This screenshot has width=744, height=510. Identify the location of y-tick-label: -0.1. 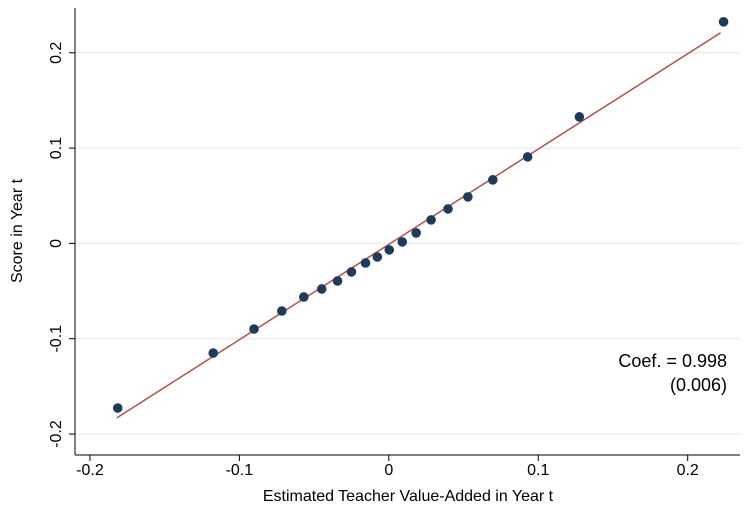
(56, 339).